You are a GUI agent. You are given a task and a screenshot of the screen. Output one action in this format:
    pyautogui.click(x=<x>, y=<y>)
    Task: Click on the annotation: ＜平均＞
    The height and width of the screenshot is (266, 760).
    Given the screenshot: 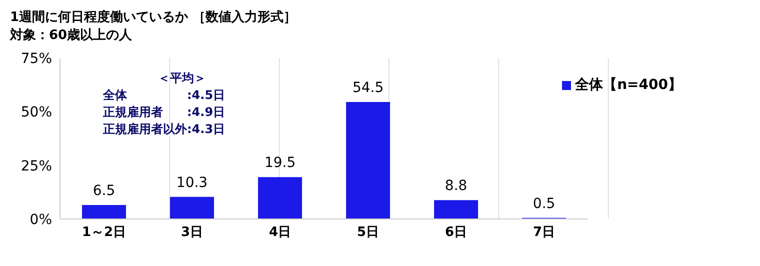 What is the action you would take?
    pyautogui.click(x=182, y=78)
    